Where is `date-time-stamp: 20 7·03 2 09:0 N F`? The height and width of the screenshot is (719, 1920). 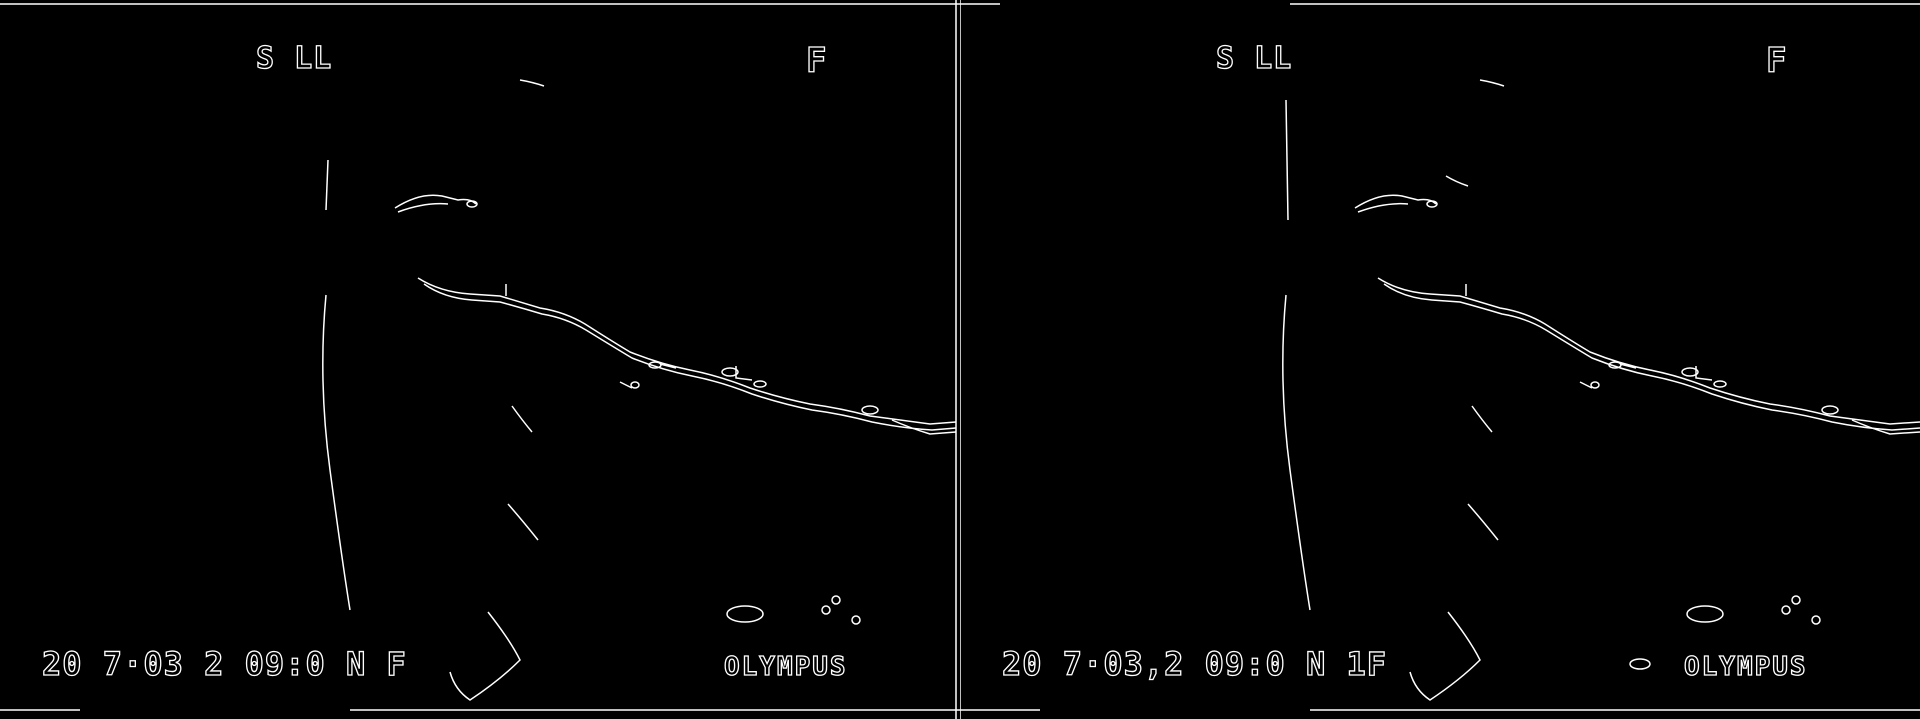 date-time-stamp: 20 7·03 2 09:0 N F is located at coordinates (224, 664).